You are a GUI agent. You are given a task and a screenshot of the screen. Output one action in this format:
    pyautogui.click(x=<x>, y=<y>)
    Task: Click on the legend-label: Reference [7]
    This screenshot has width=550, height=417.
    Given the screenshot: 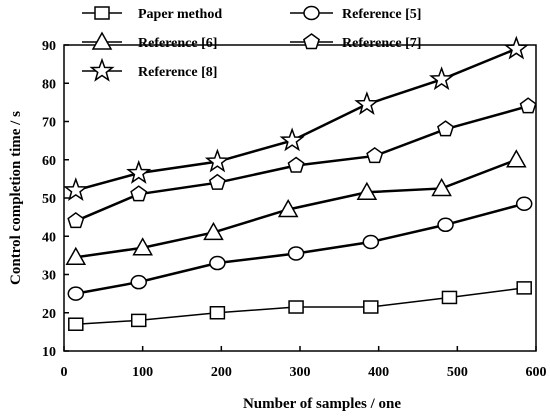 What is the action you would take?
    pyautogui.click(x=381, y=43)
    